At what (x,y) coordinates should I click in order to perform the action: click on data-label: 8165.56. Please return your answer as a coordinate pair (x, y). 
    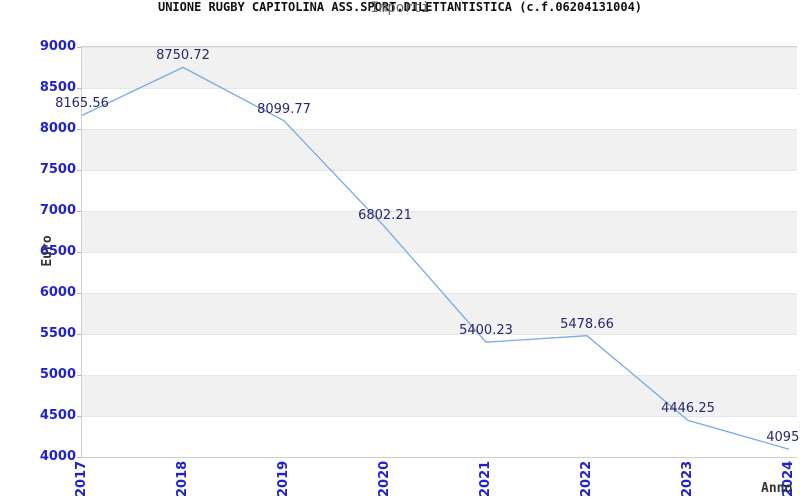
    Looking at the image, I should click on (82, 104).